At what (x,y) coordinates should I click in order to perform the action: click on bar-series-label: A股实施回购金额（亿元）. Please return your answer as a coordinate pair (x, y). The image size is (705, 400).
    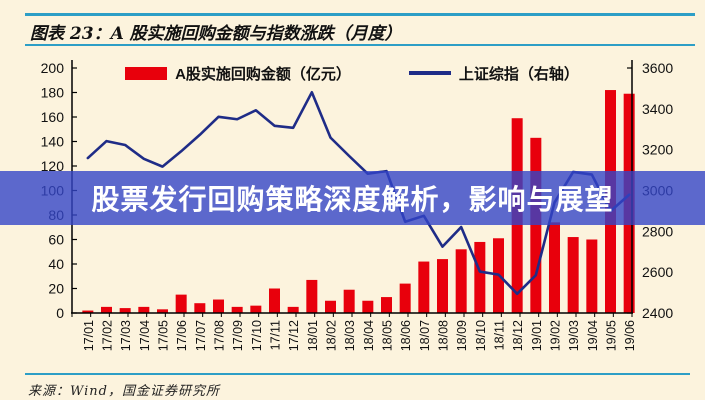
    Looking at the image, I should click on (263, 74).